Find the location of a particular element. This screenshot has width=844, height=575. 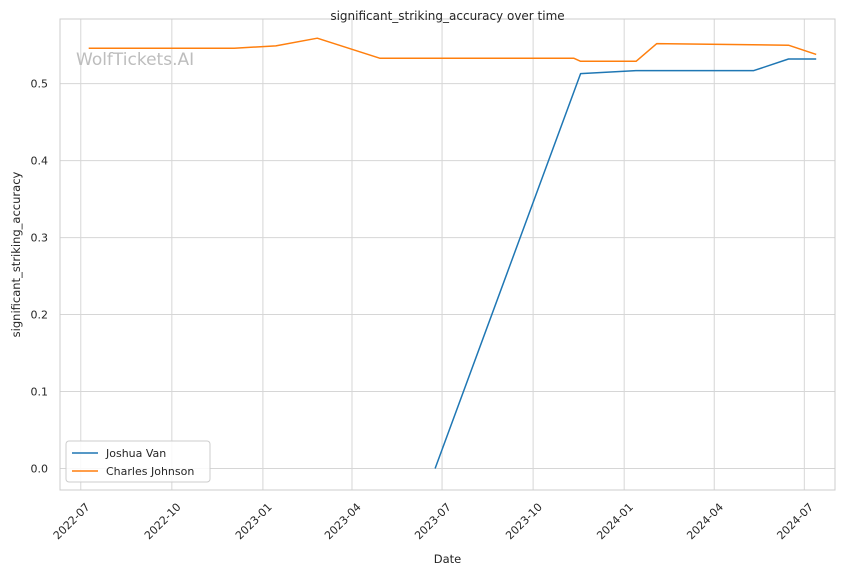

x-tick-label: 2022-10 is located at coordinates (163, 522).